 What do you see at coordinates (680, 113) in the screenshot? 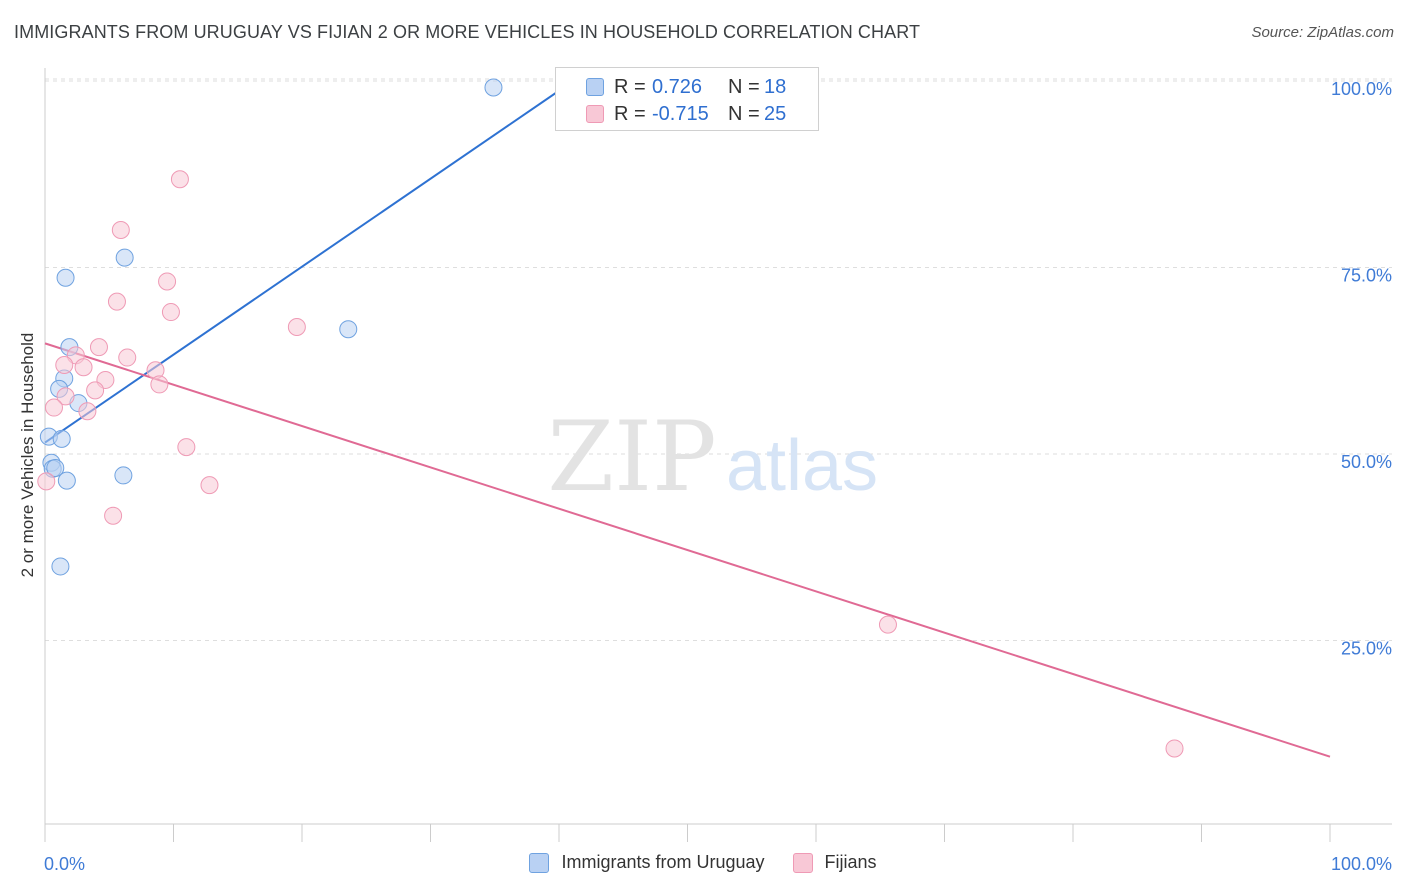
I see `fijians-r-value: -0.715` at bounding box center [680, 113].